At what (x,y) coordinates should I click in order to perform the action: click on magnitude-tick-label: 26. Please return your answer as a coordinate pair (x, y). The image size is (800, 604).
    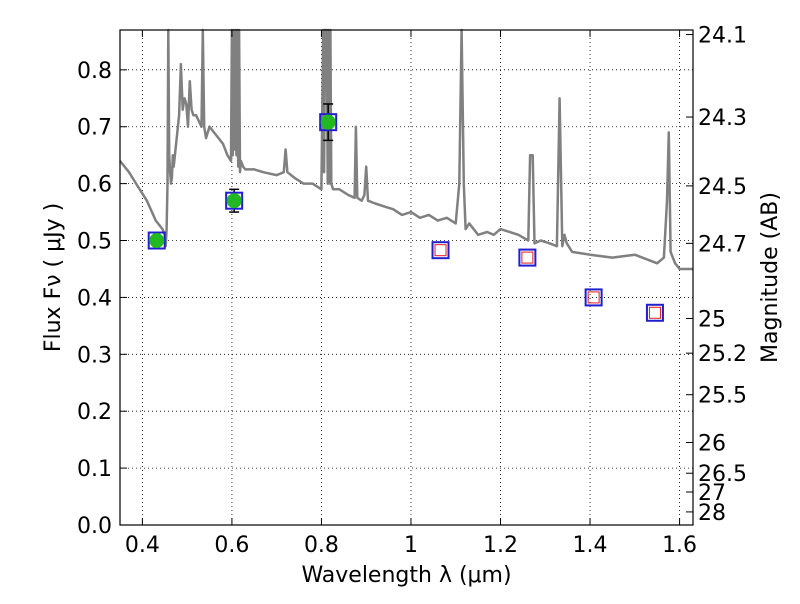
    Looking at the image, I should click on (712, 444).